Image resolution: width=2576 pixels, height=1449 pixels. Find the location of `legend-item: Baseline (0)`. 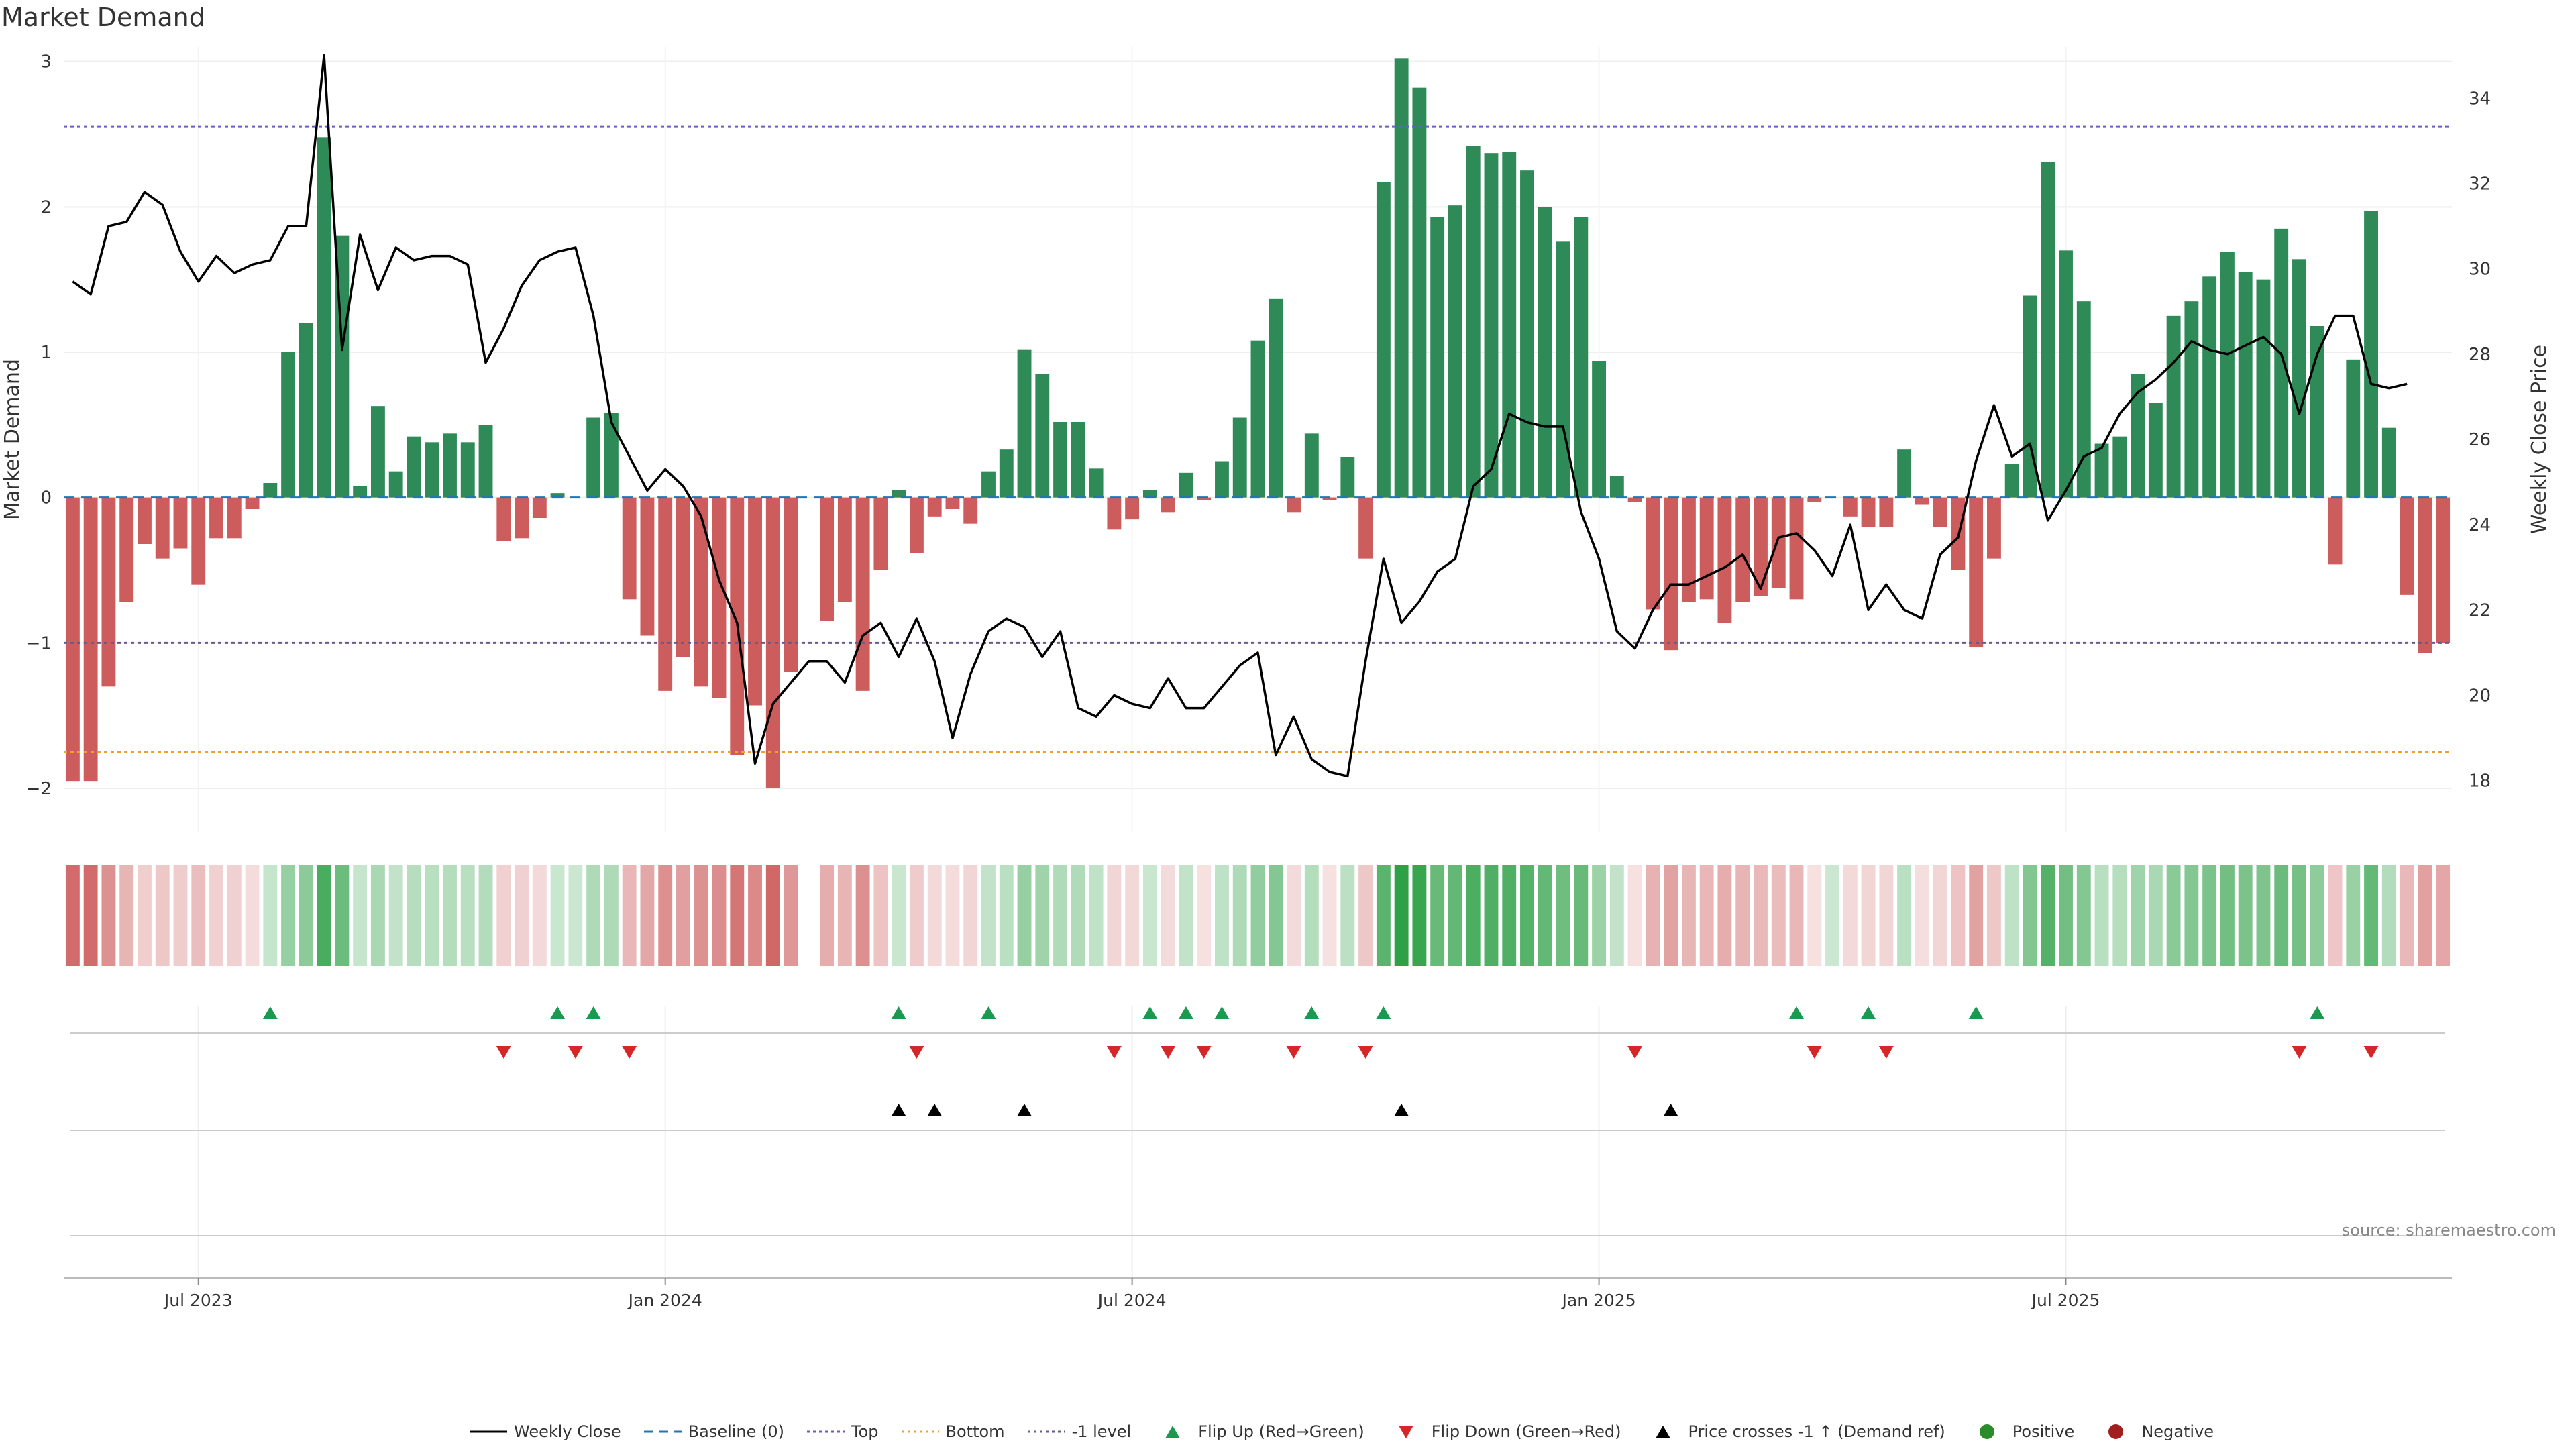

legend-item: Baseline (0) is located at coordinates (713, 1431).